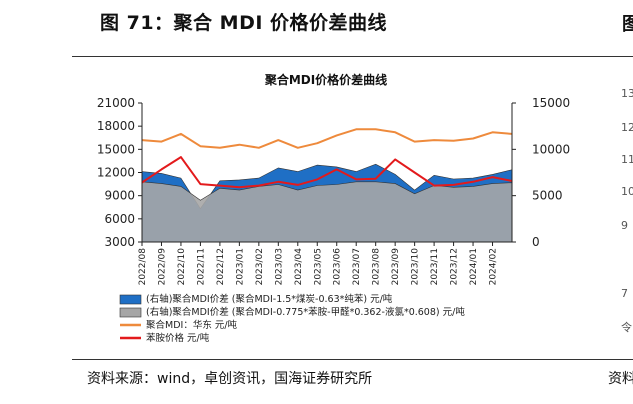  Describe the element at coordinates (627, 24) in the screenshot. I see `adjacent-figure-title-fragment: 图` at that location.